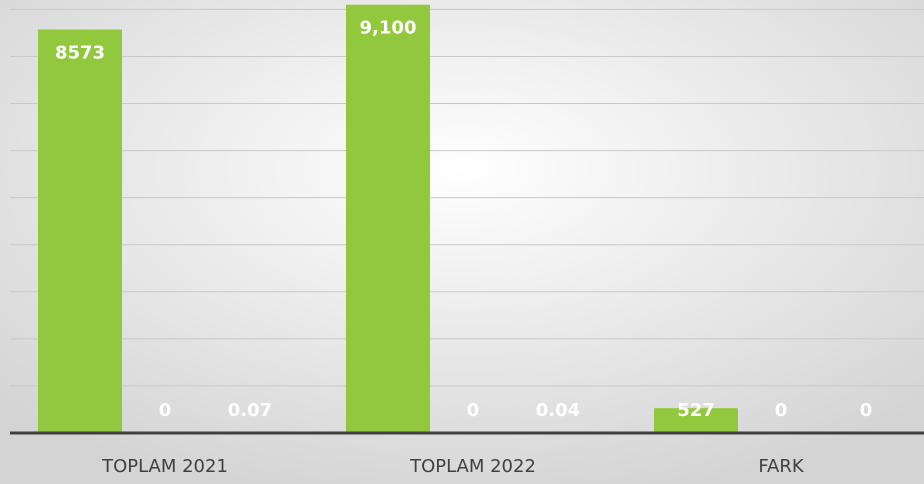 The image size is (924, 484). What do you see at coordinates (80, 53) in the screenshot?
I see `data-label: 8573` at bounding box center [80, 53].